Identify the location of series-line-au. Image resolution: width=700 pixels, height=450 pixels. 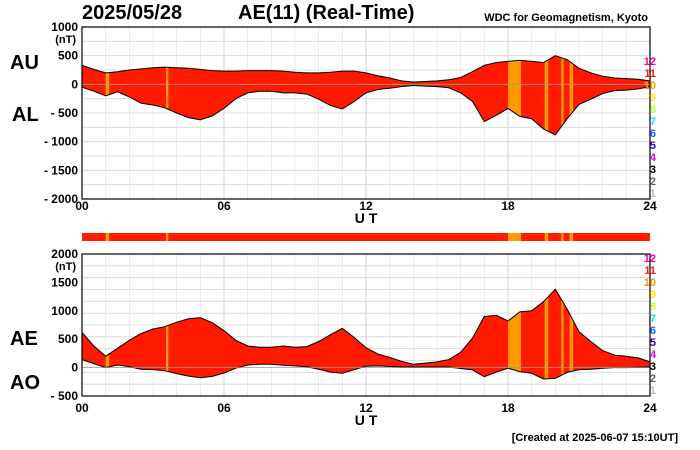
(366, 69).